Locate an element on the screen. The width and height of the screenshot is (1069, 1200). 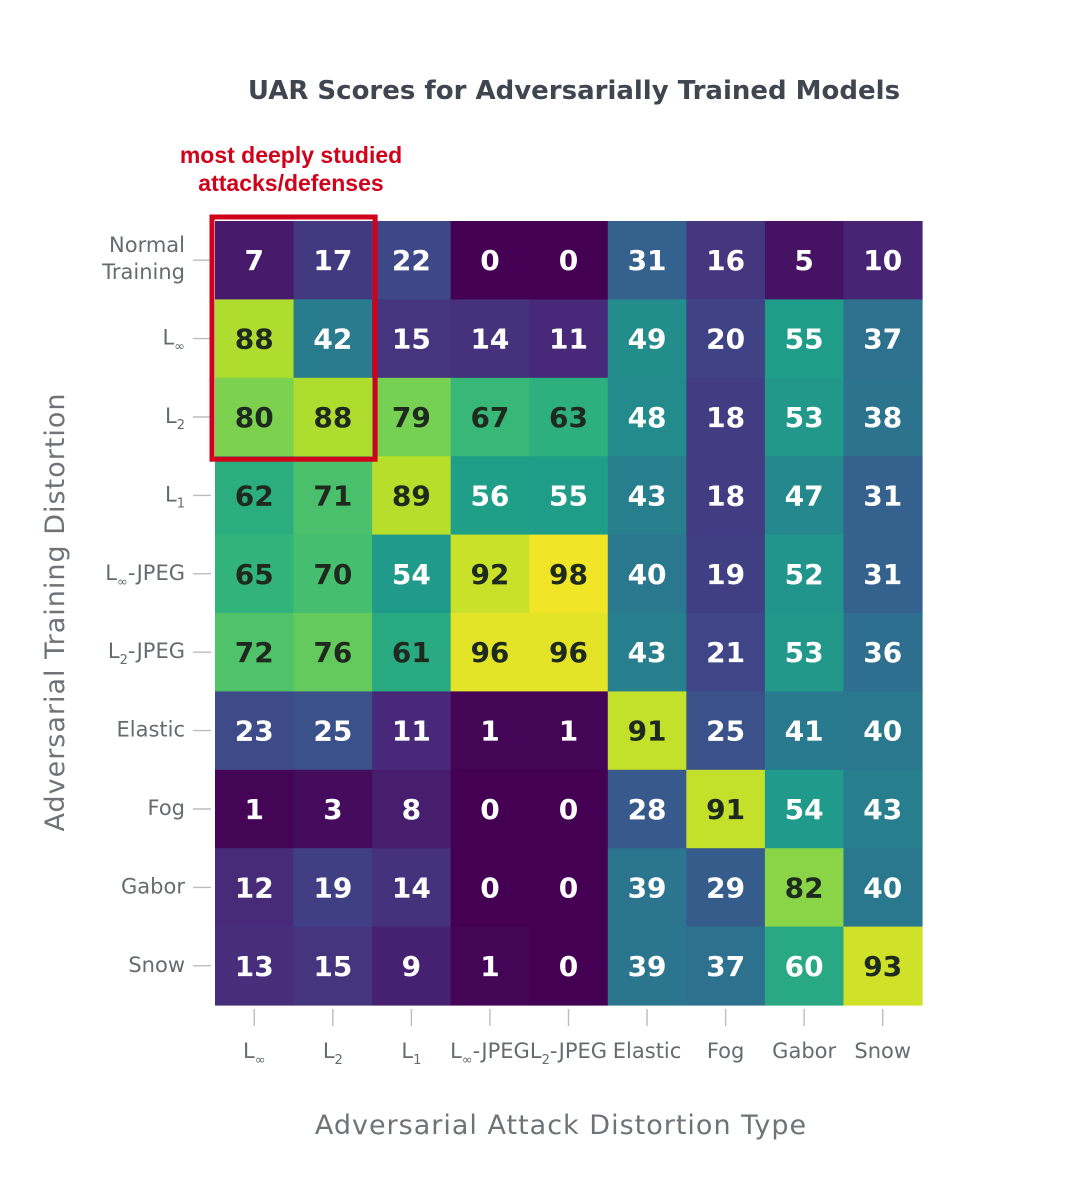
cell-value-label: 29 is located at coordinates (725, 887).